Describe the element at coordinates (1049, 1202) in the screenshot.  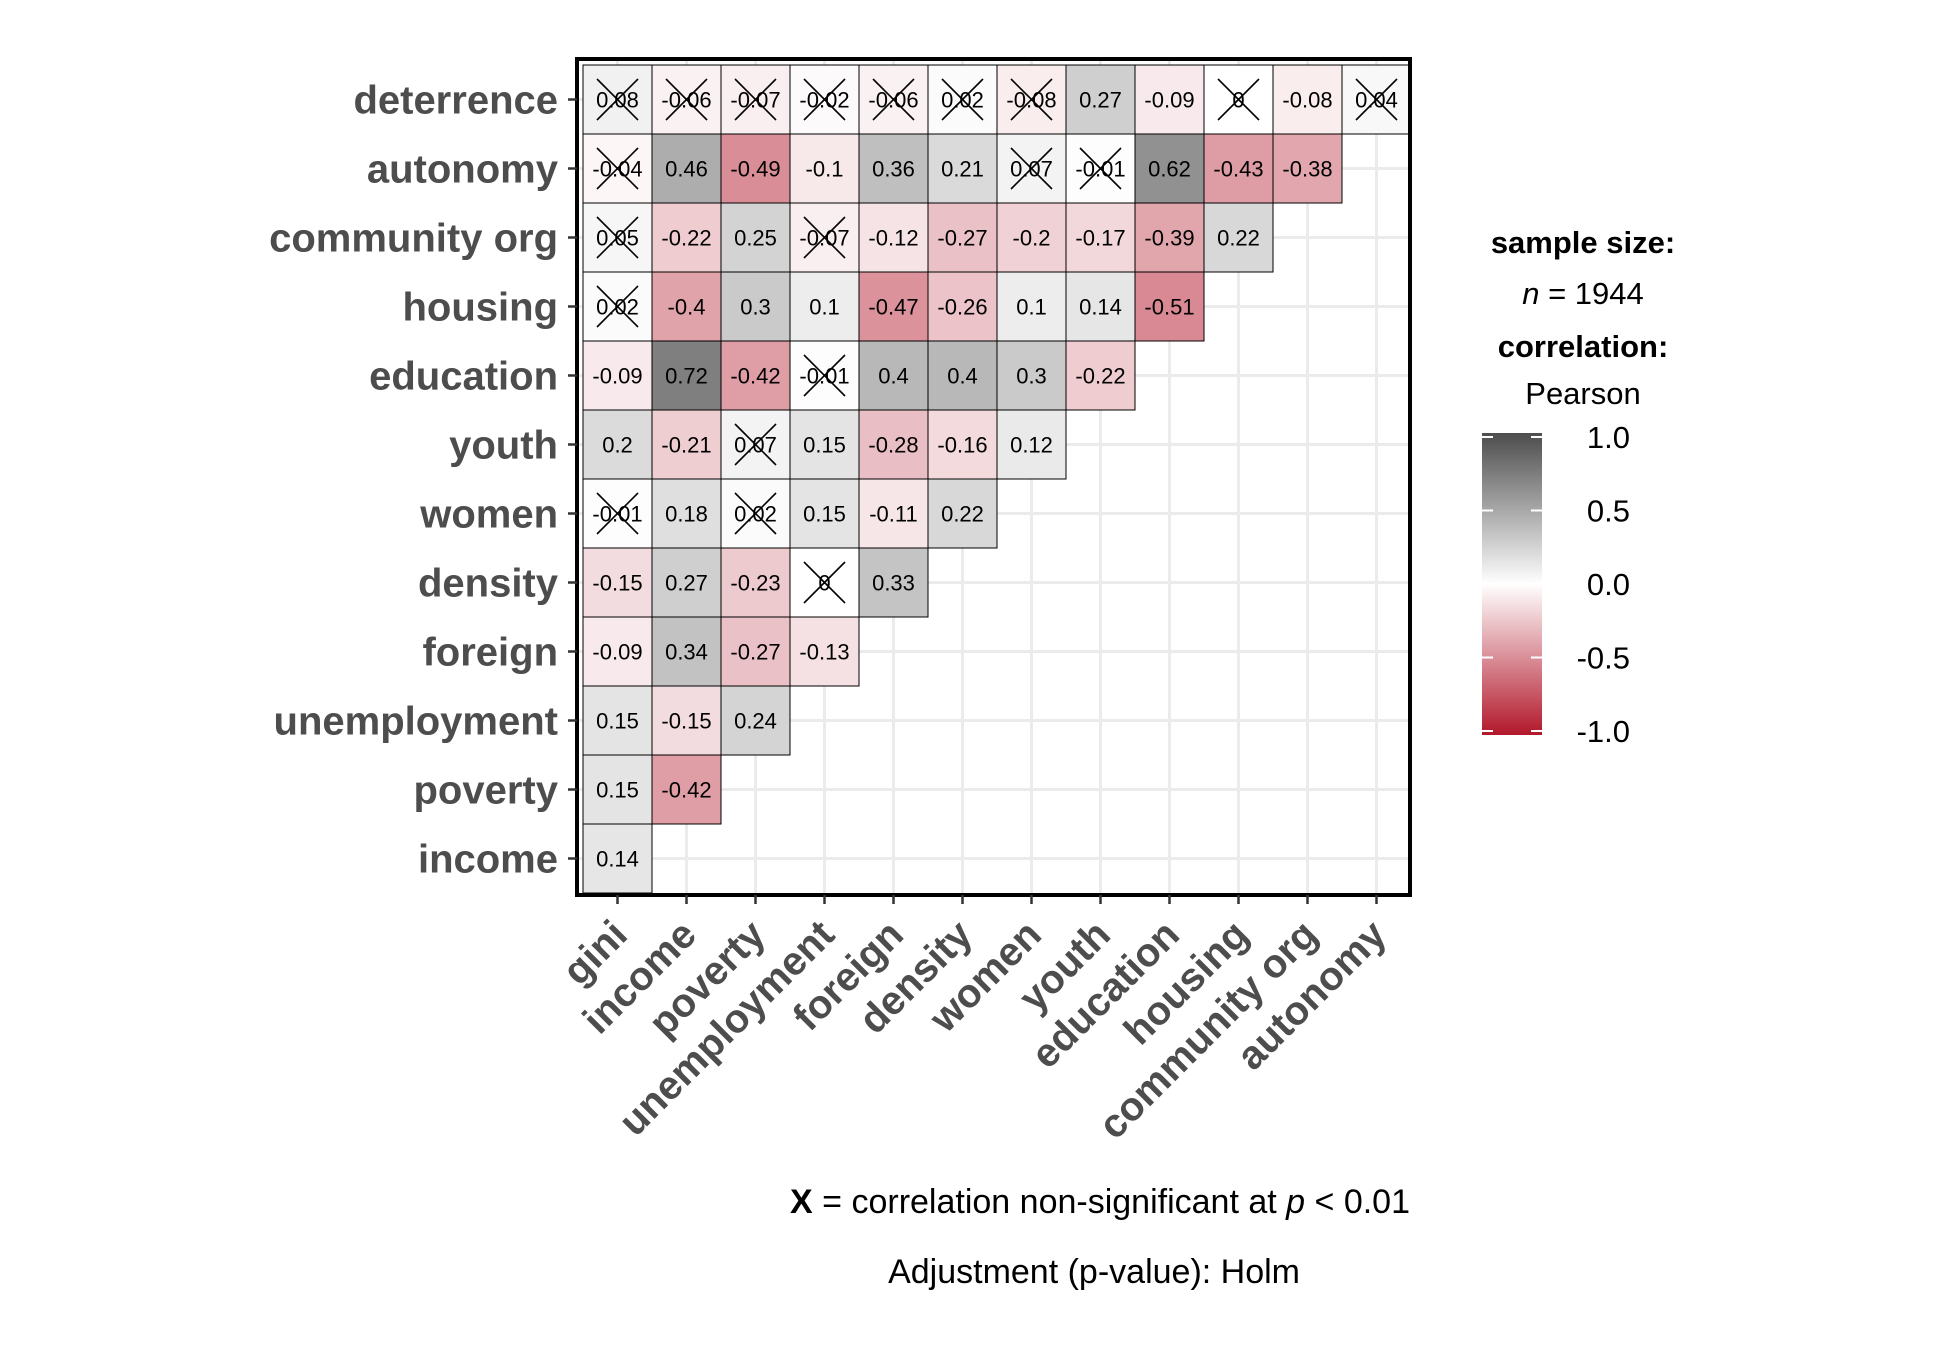
I see `caption-line-1-text-a: = correlation non-significant at` at that location.